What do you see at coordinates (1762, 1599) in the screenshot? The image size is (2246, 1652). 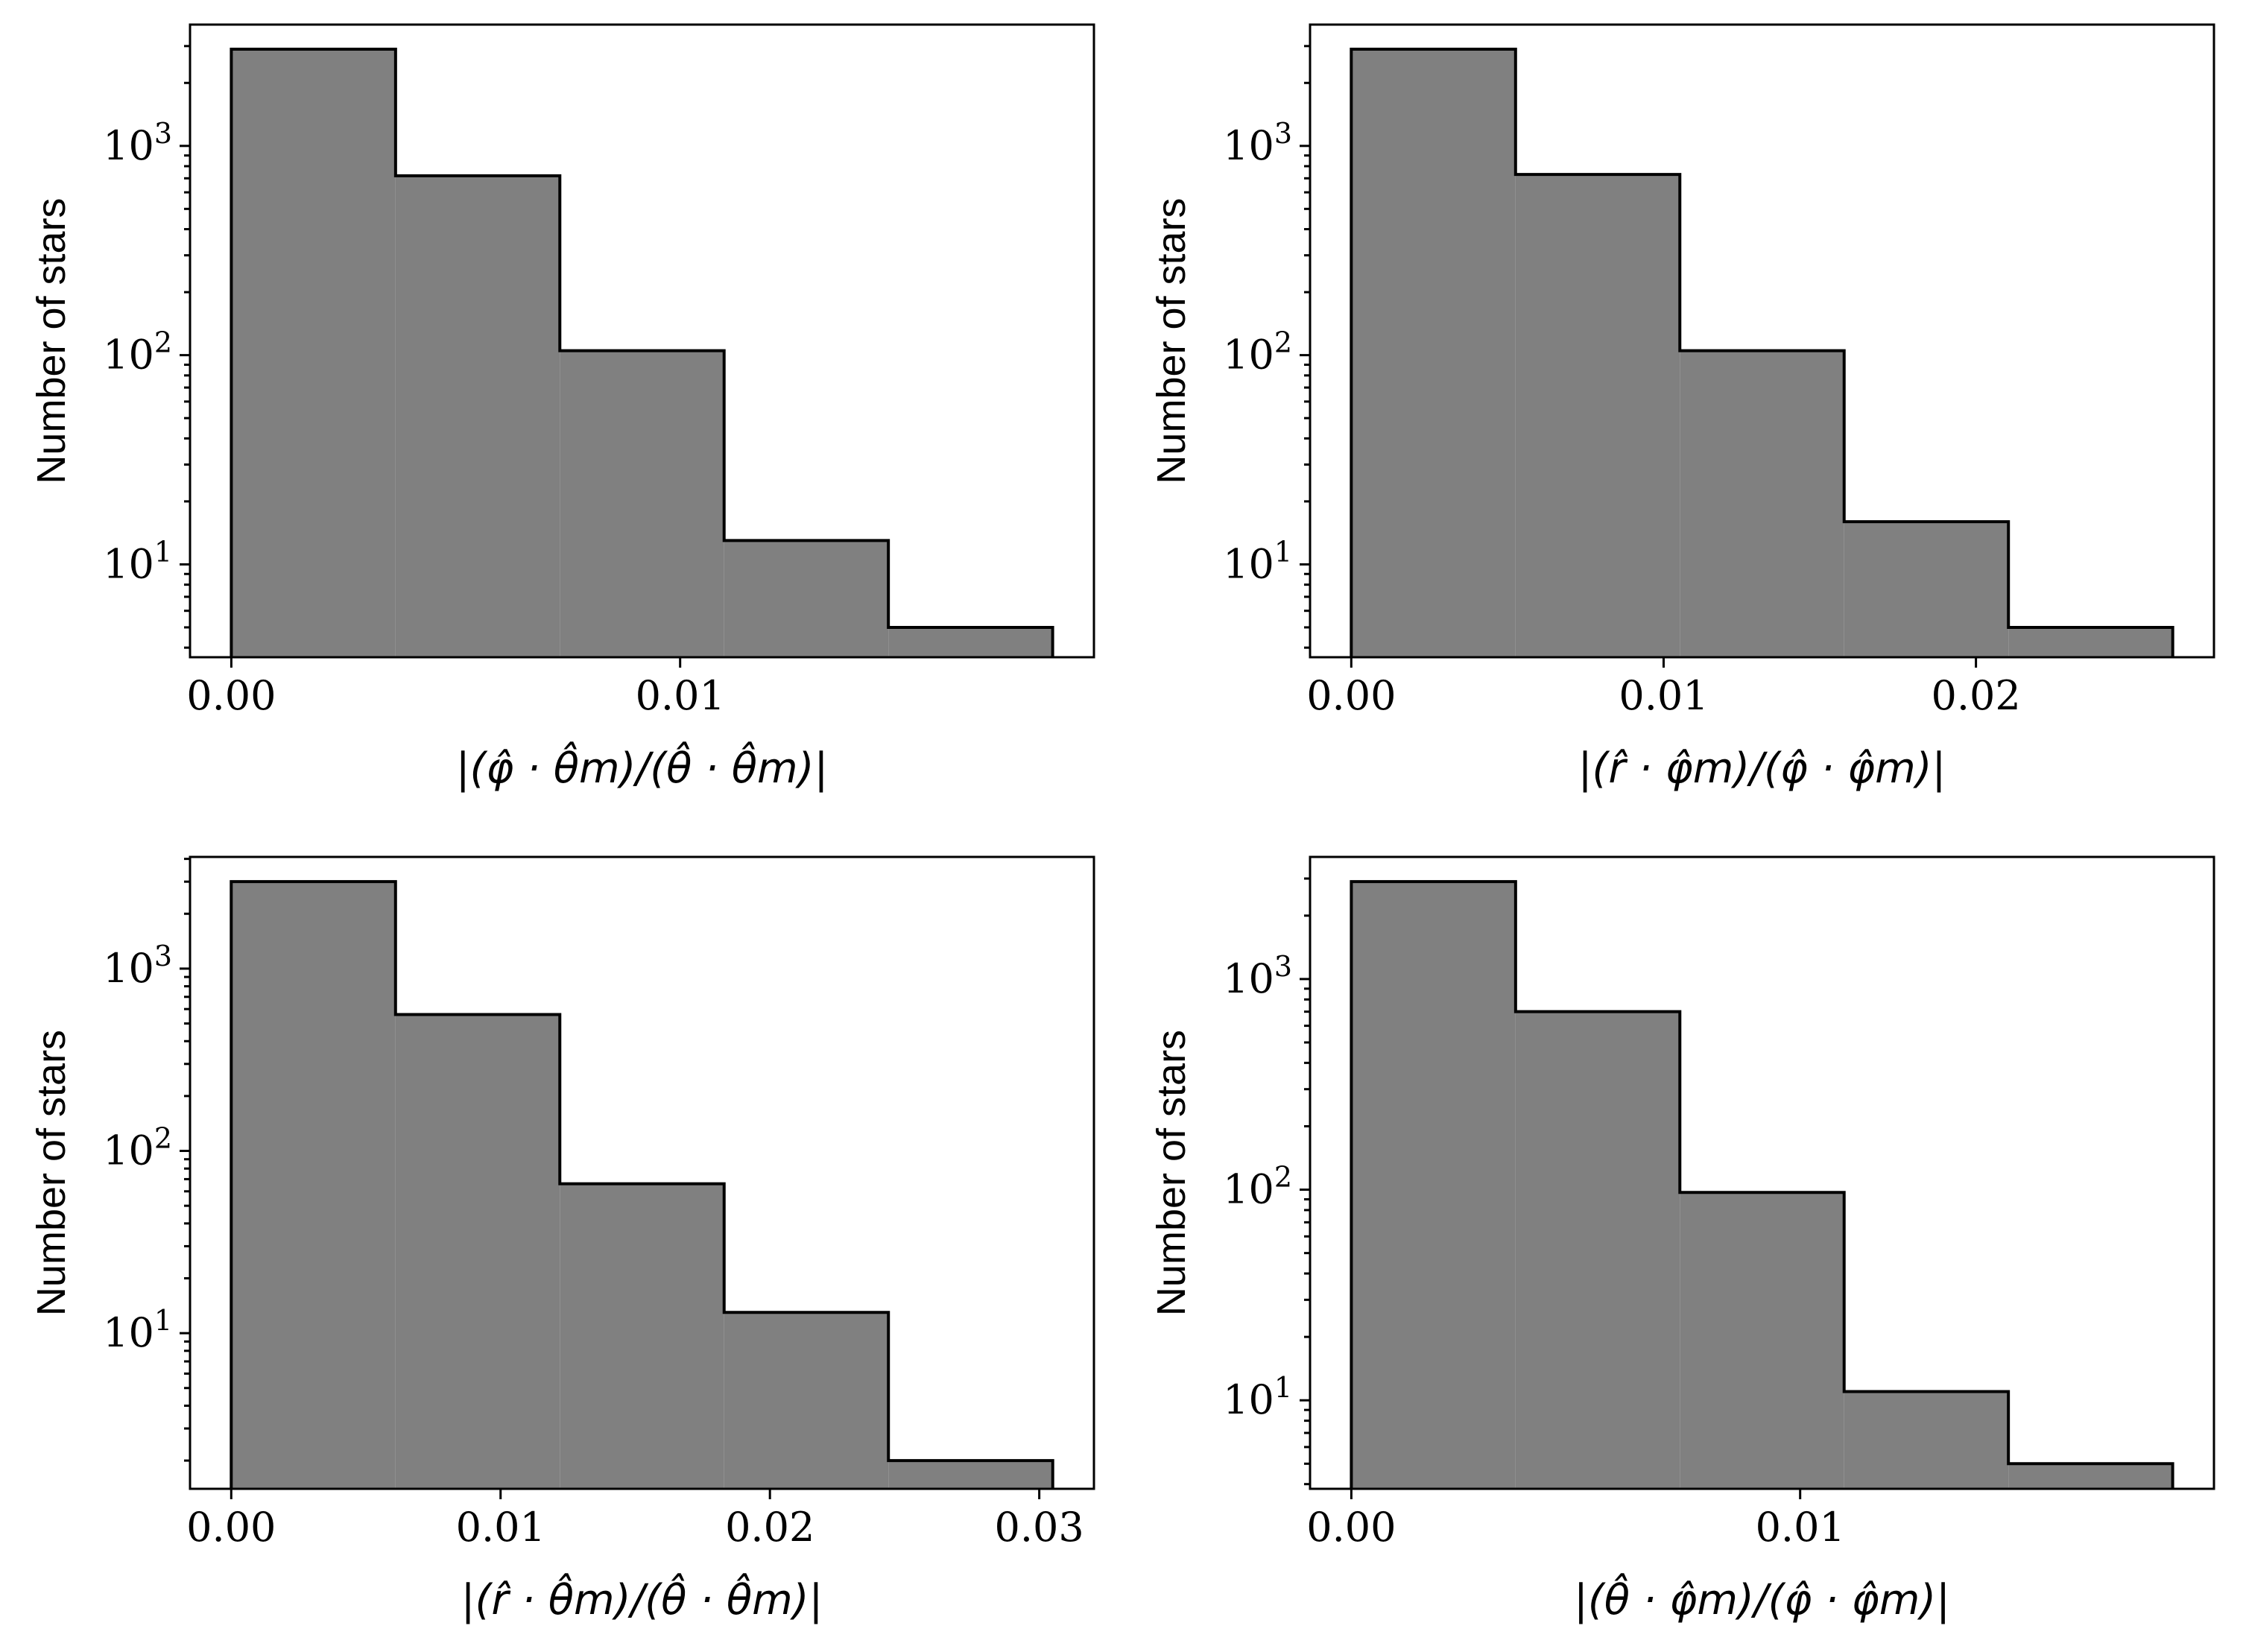 I see `x-axis-label: |(θ̂ · φ̂m)/(φ̂ · φ̂m)|` at bounding box center [1762, 1599].